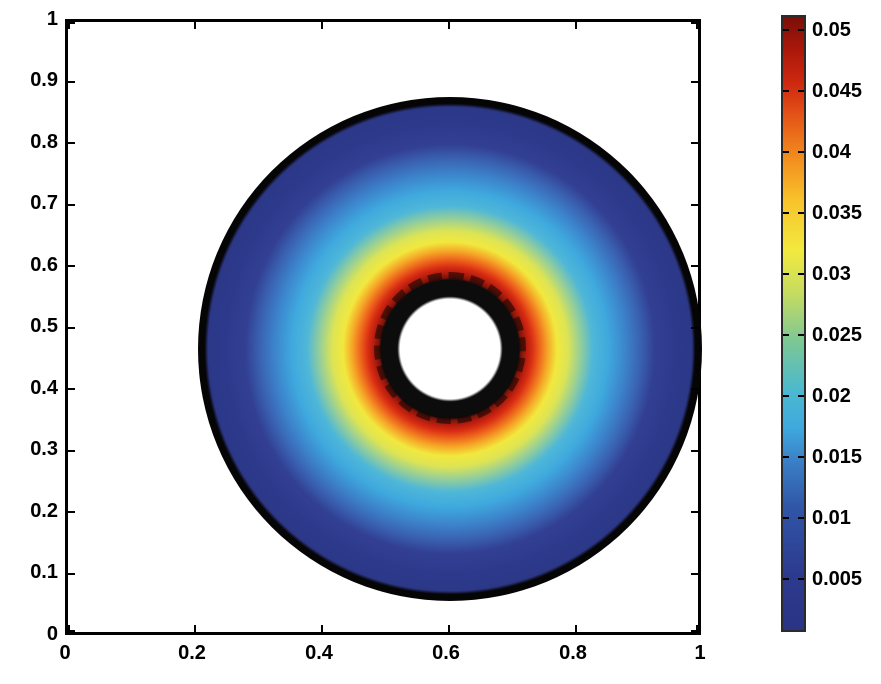 The image size is (881, 684). What do you see at coordinates (446, 653) in the screenshot?
I see `x-axis-tick-label: 0.6` at bounding box center [446, 653].